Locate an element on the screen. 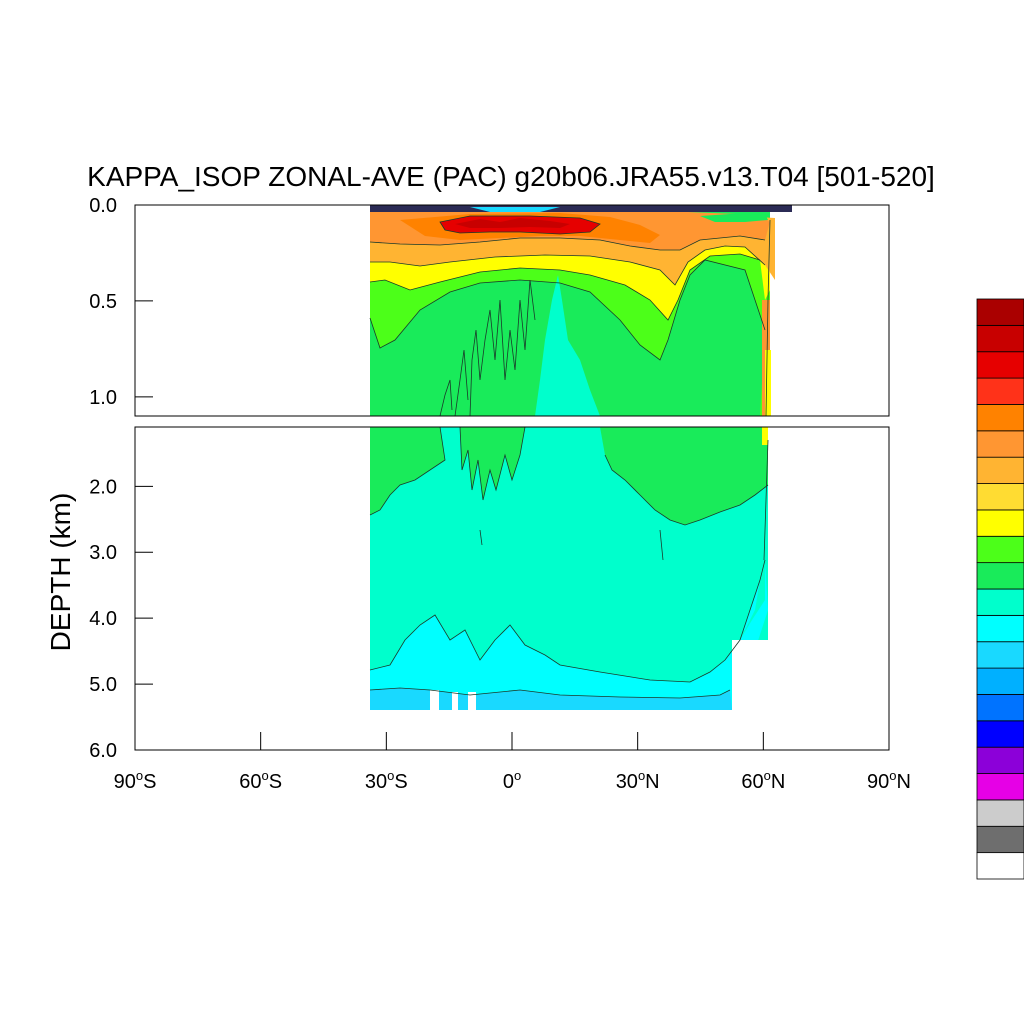 The height and width of the screenshot is (1024, 1024). region-nw-green is located at coordinates (734, 218).